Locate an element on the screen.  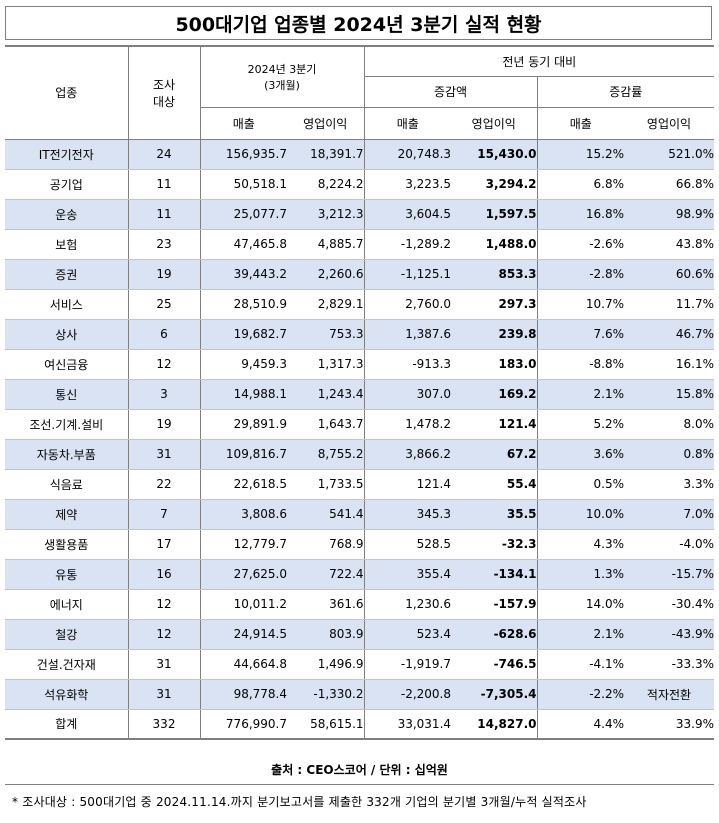
sales-cell: 109,816.7 is located at coordinates (243, 454).